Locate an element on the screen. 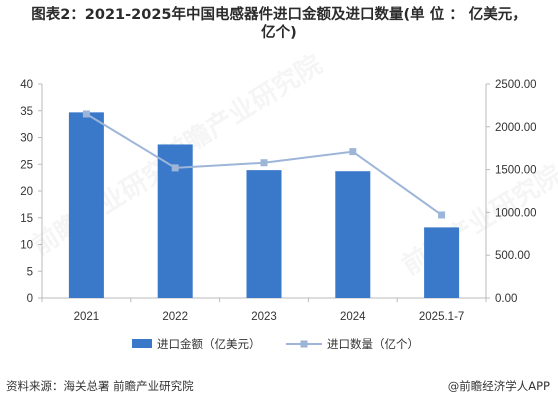 This screenshot has width=558, height=407. x-tick-label: 2024 is located at coordinates (353, 317).